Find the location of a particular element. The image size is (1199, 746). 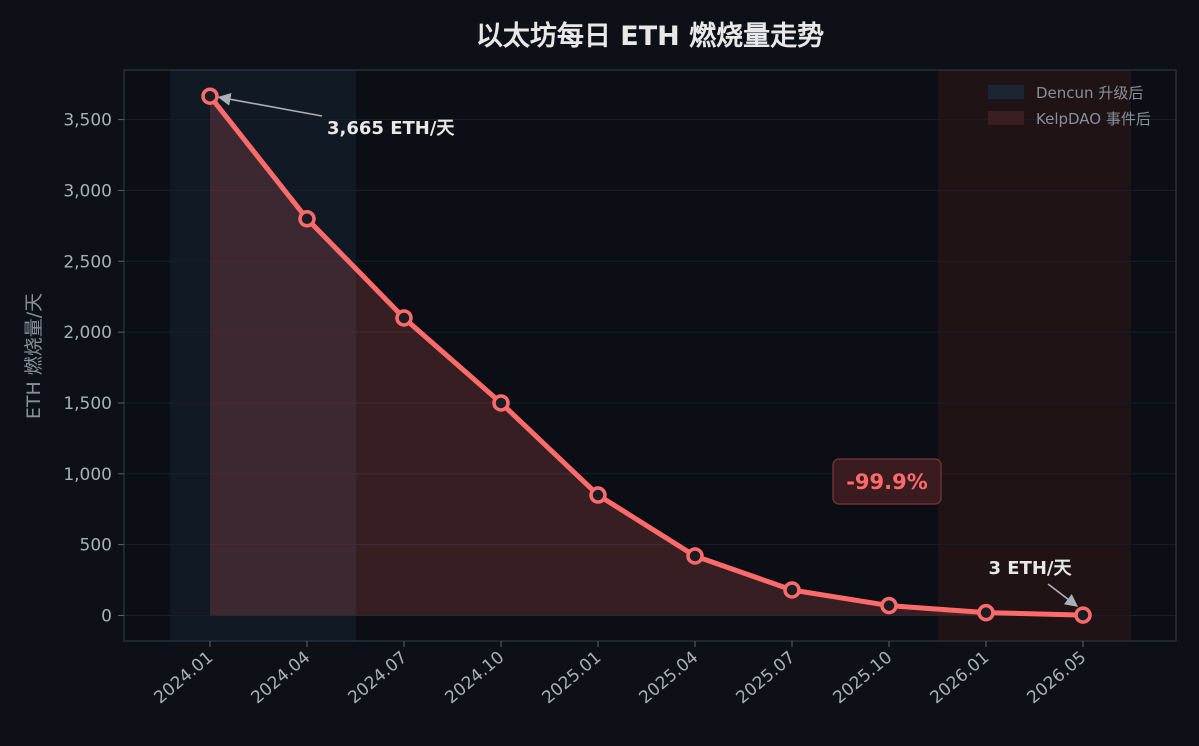

y-tick-label: 3,000 is located at coordinates (87, 191).